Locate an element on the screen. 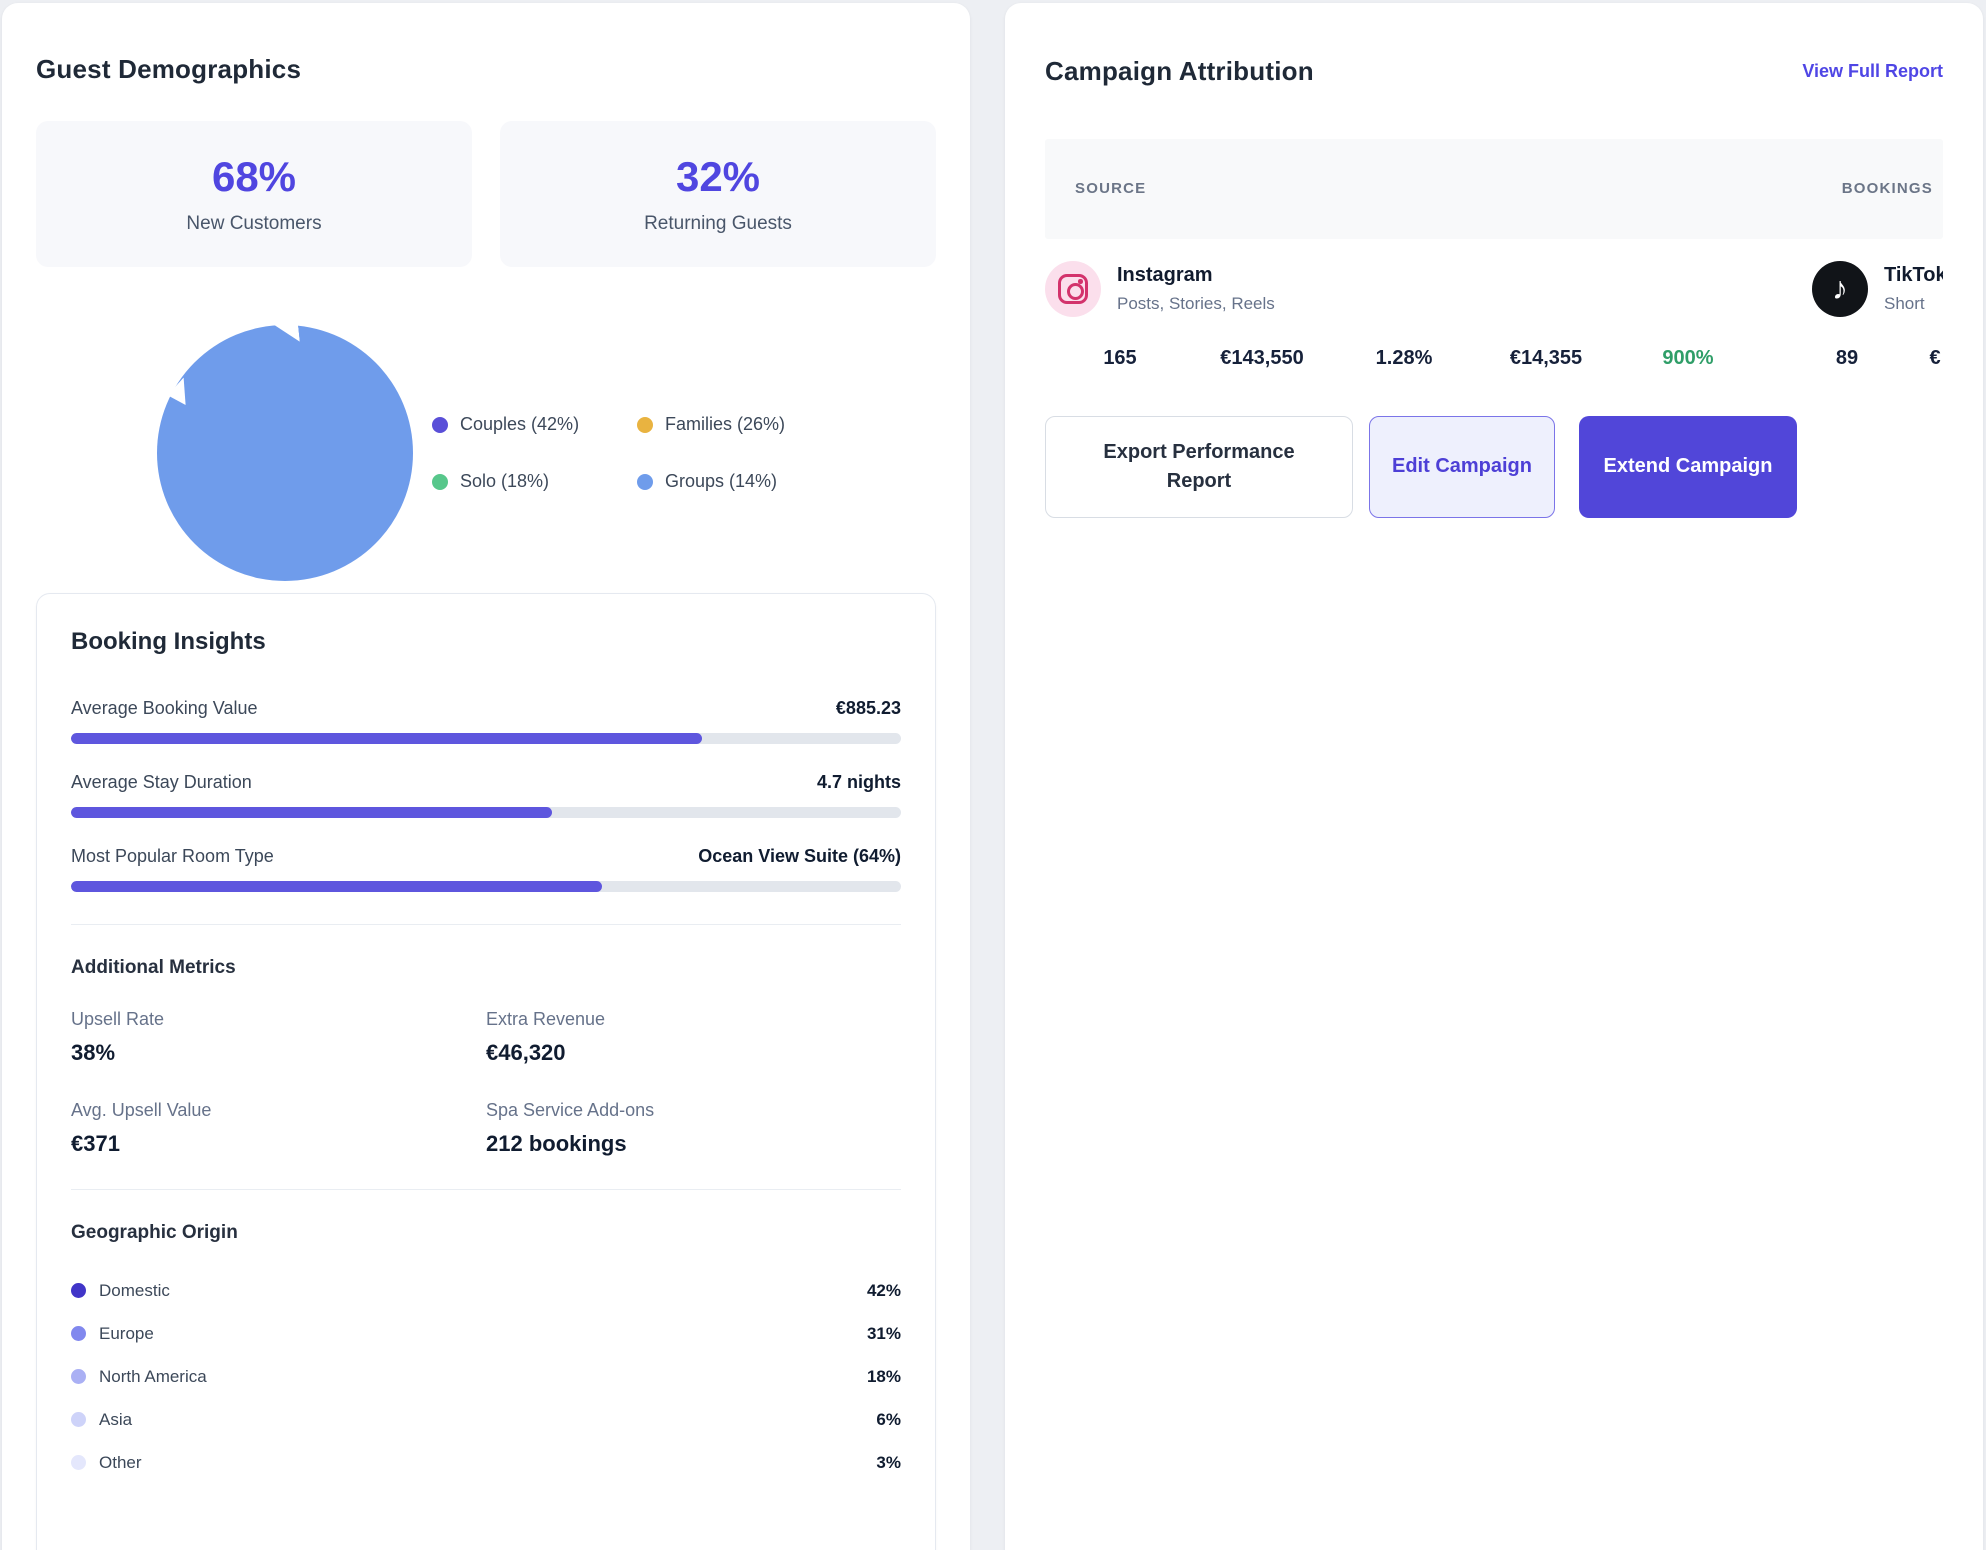 The height and width of the screenshot is (1550, 1986). stat-returning-guests: 32% Returning Guests is located at coordinates (718, 194).